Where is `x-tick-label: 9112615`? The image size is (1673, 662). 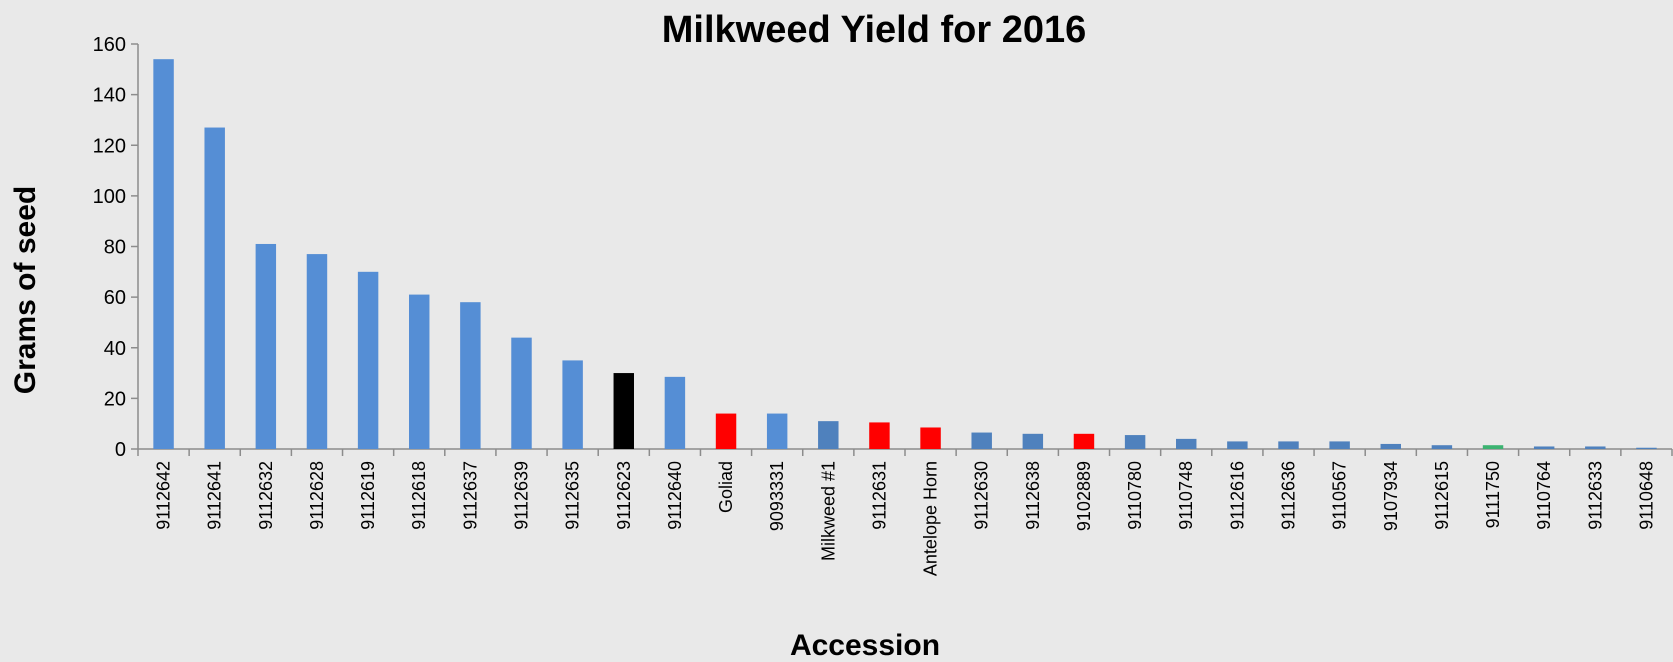
x-tick-label: 9112615 is located at coordinates (1442, 495).